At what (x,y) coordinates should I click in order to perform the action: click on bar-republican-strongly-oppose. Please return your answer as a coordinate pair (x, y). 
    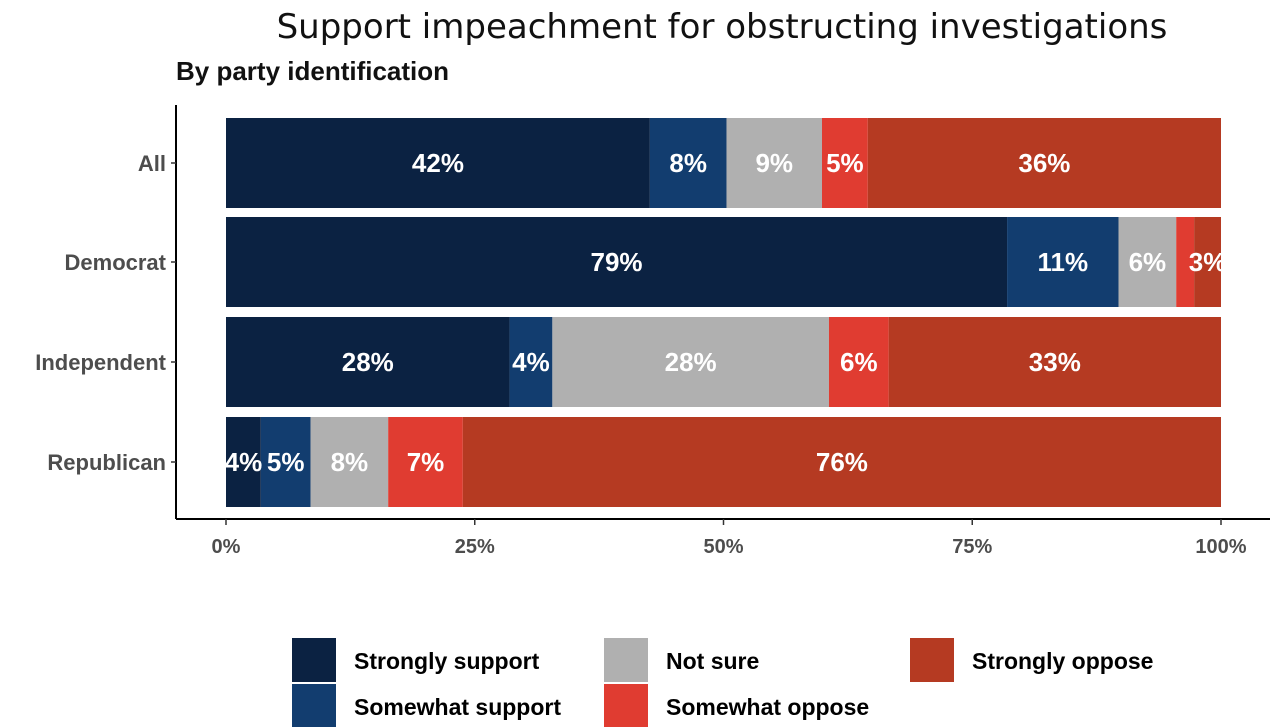
    Looking at the image, I should click on (841, 462).